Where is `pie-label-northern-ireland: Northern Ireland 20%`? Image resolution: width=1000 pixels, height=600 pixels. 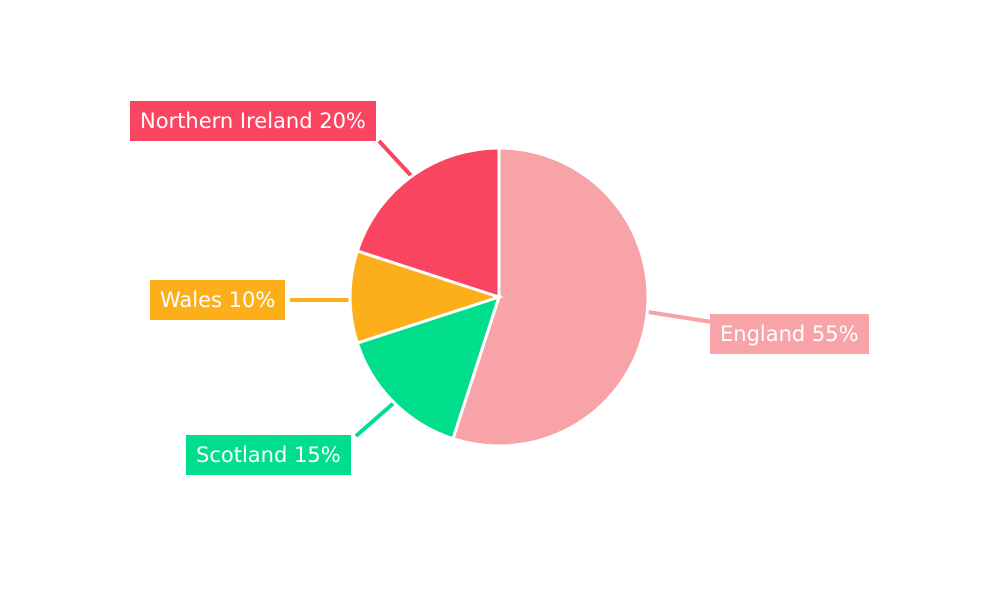
pie-label-northern-ireland: Northern Ireland 20% is located at coordinates (253, 121).